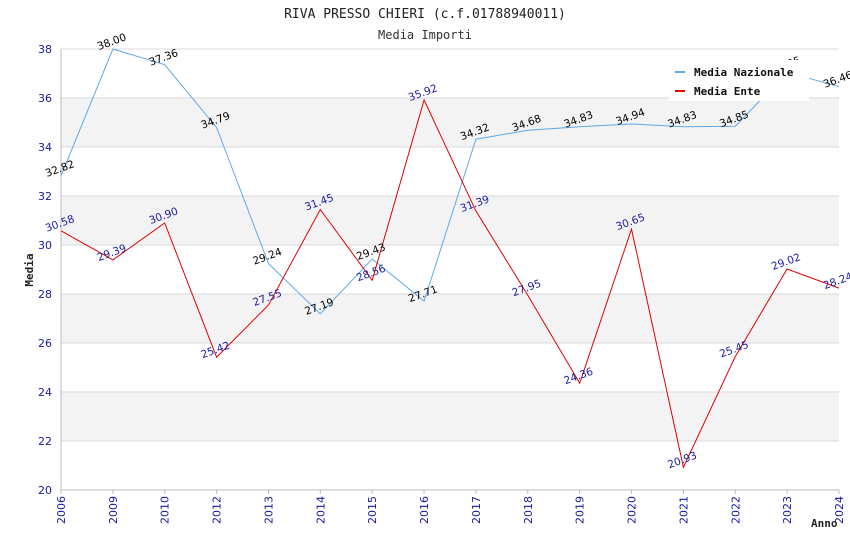 The height and width of the screenshot is (550, 850). Describe the element at coordinates (372, 510) in the screenshot. I see `x-tick-label: 2015` at that location.